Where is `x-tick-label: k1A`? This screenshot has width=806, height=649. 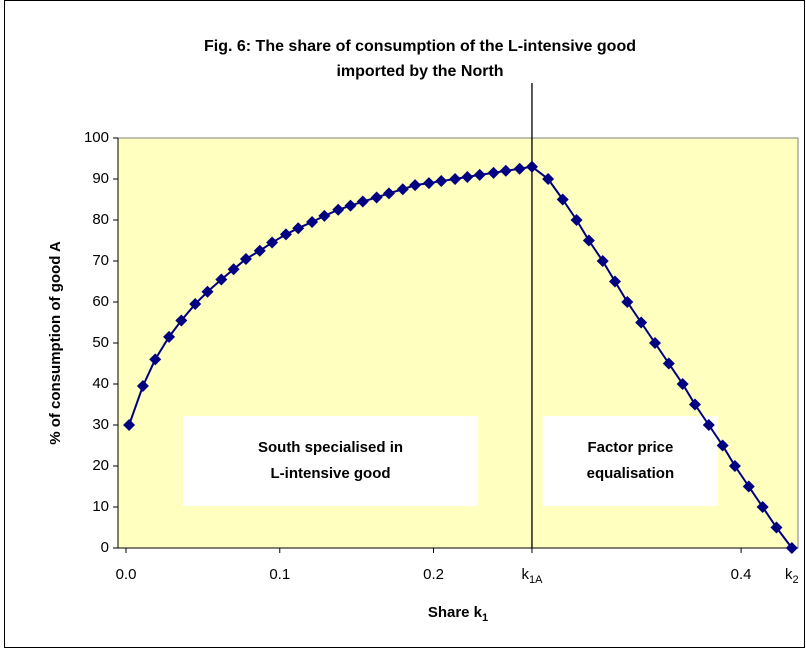 x-tick-label: k1A is located at coordinates (532, 576).